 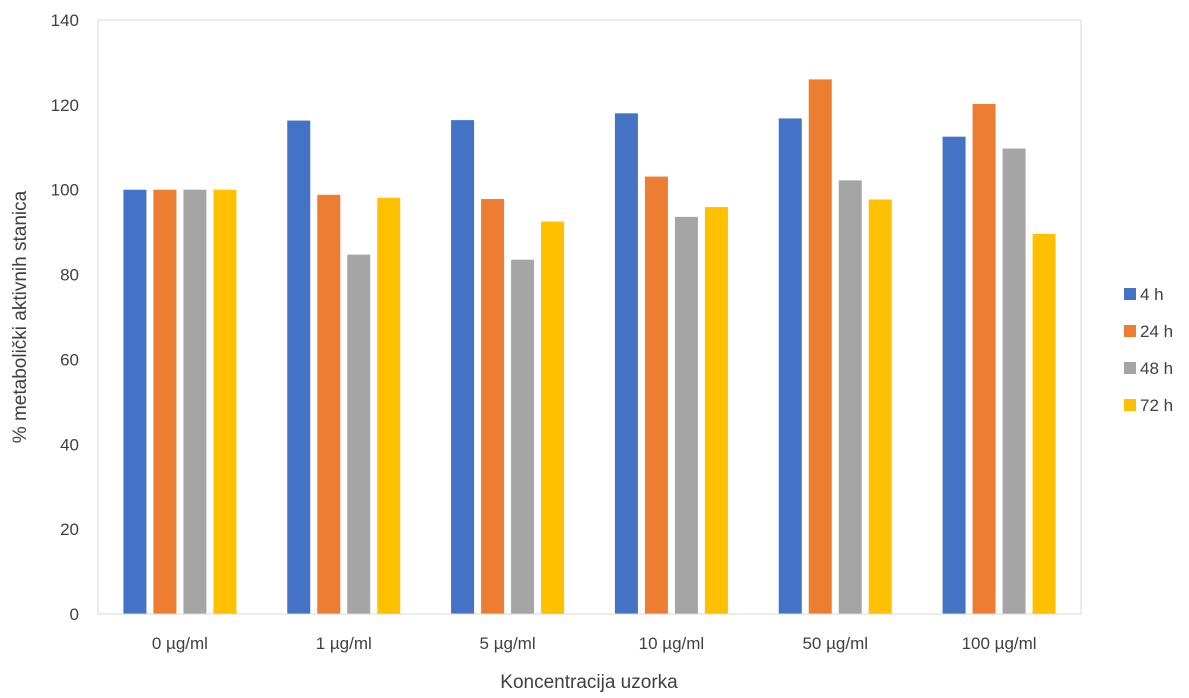 What do you see at coordinates (69, 529) in the screenshot?
I see `y-tick-label: 20` at bounding box center [69, 529].